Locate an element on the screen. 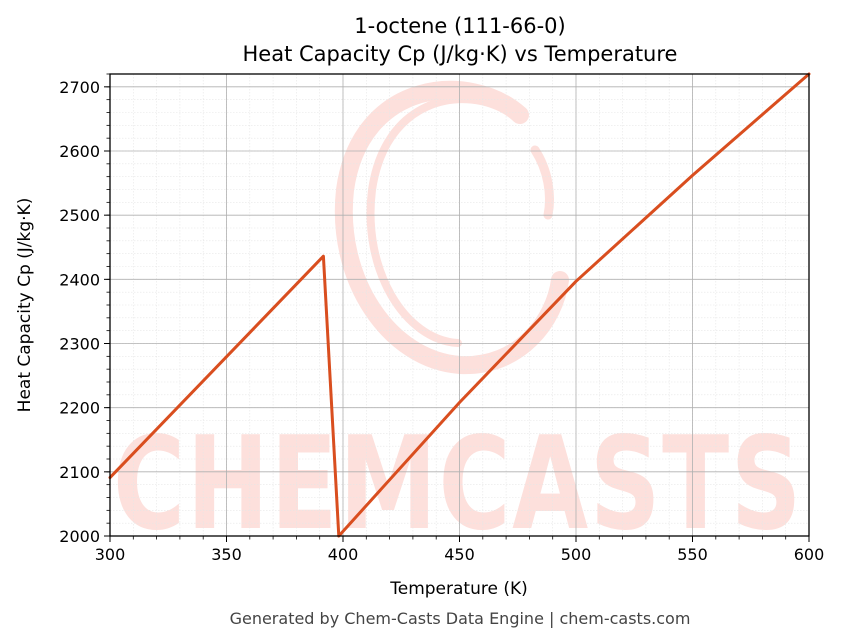 This screenshot has height=644, width=843. y-tick-label: 2500 is located at coordinates (79, 215).